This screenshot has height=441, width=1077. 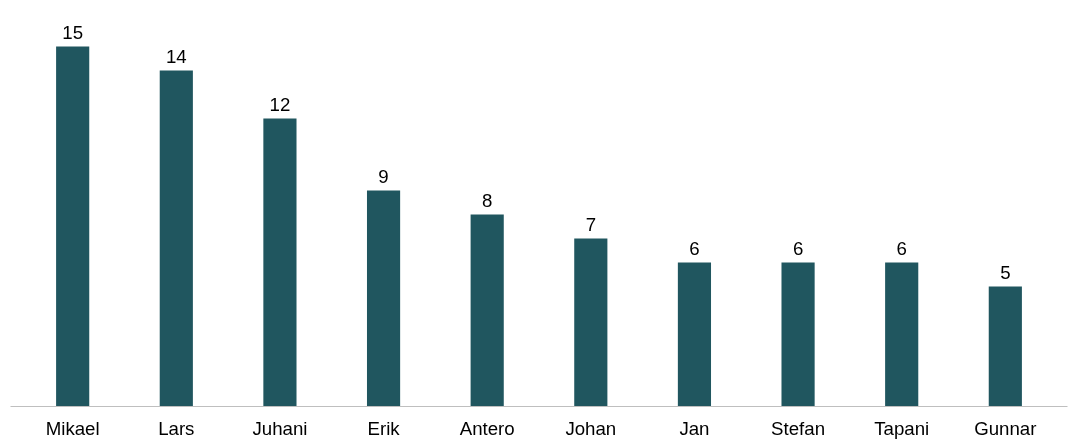 What do you see at coordinates (383, 176) in the screenshot?
I see `data-label: 9` at bounding box center [383, 176].